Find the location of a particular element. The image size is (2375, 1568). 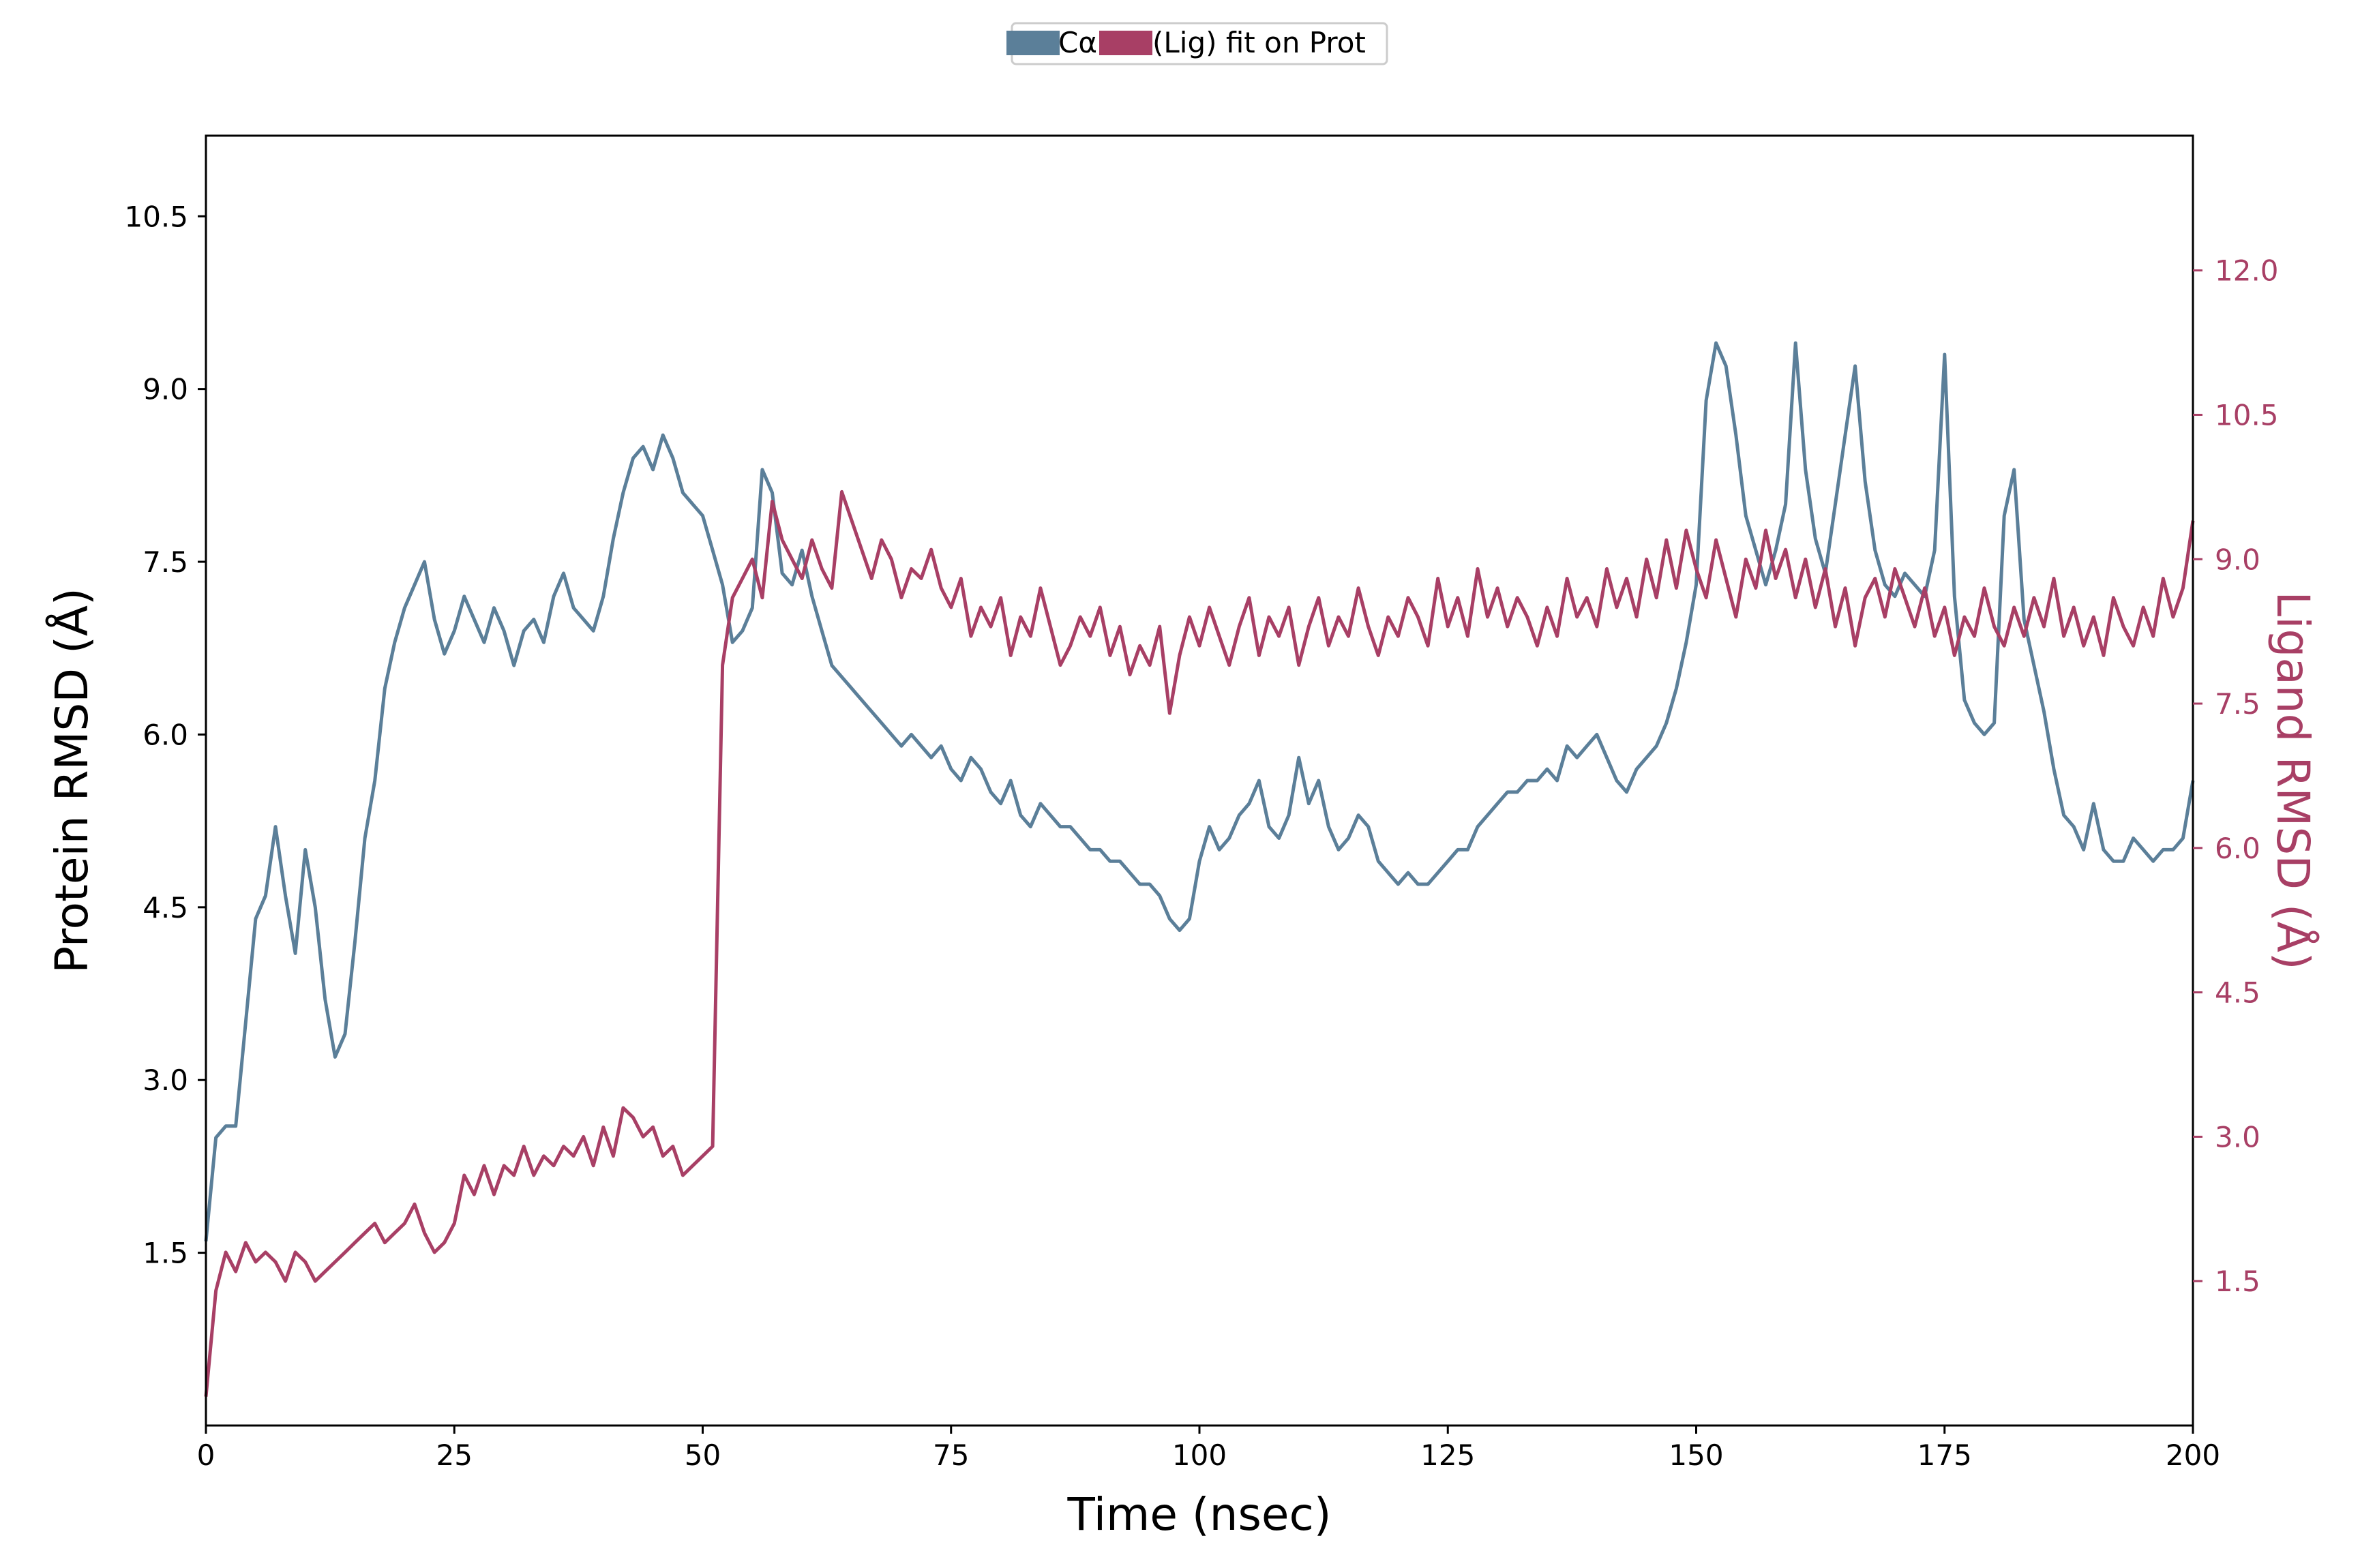

x-axis-ticks: 0 25 50 75 100 125 150 175 200 is located at coordinates (1208, 1449).